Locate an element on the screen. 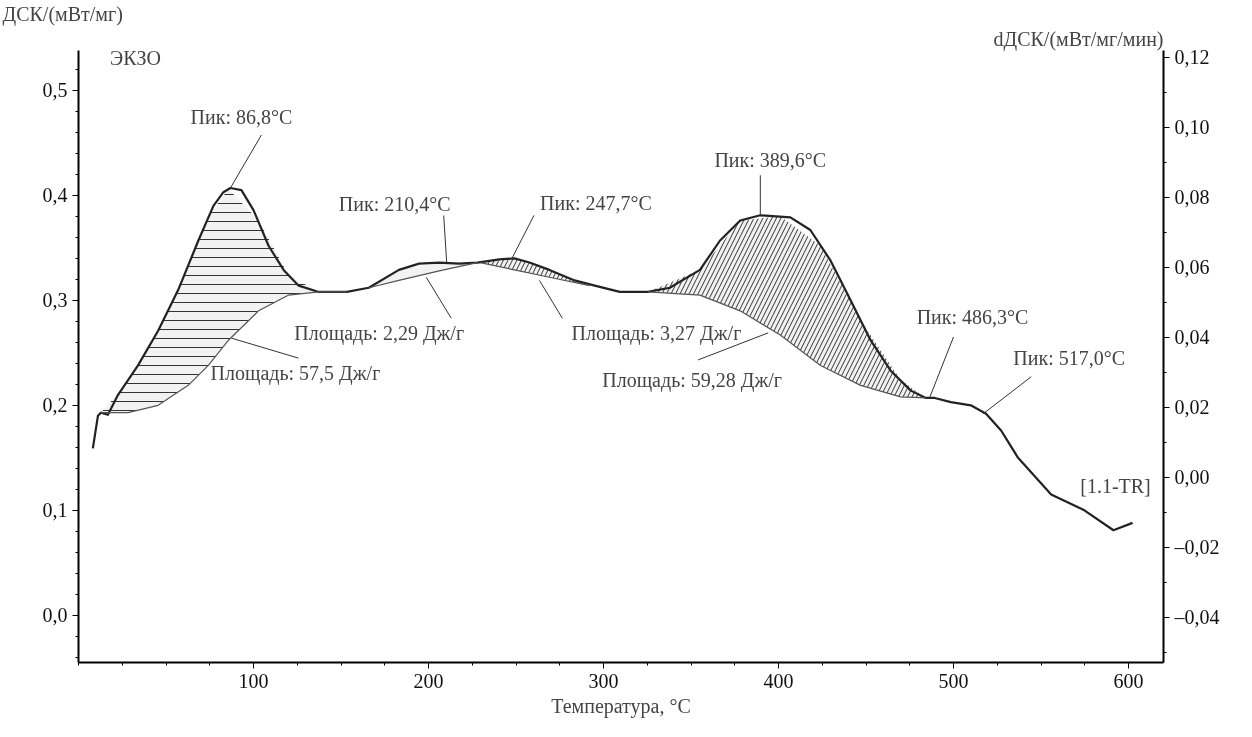 The image size is (1252, 737). y-tick-label: 0,4 is located at coordinates (55, 195).